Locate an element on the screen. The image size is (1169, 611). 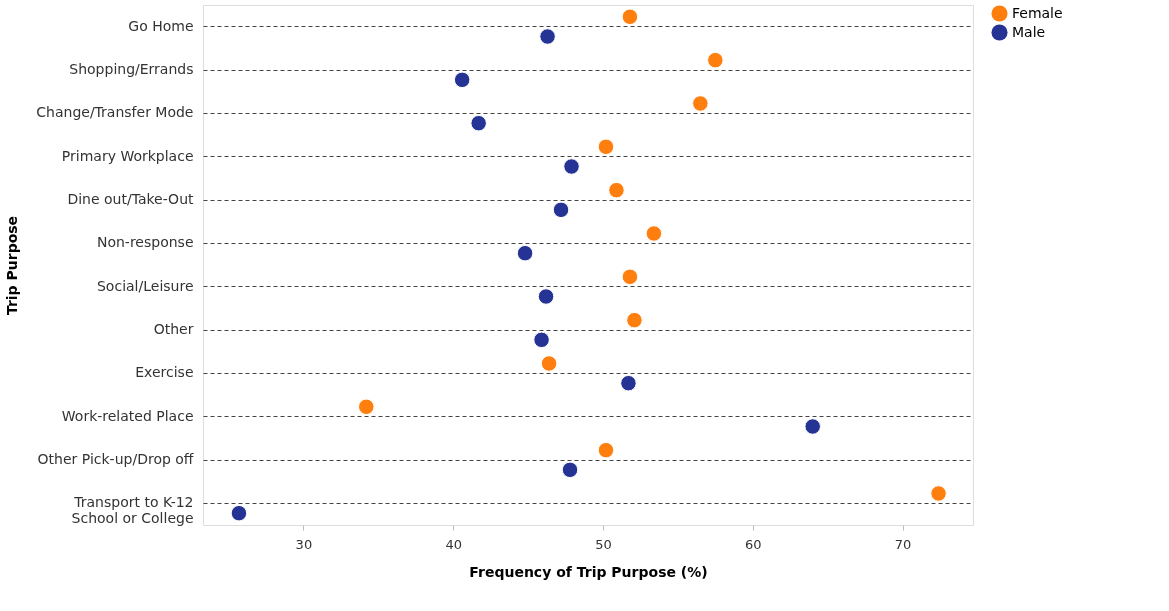
y-tick-label: Transport to K-12 School or College is located at coordinates (132, 510).